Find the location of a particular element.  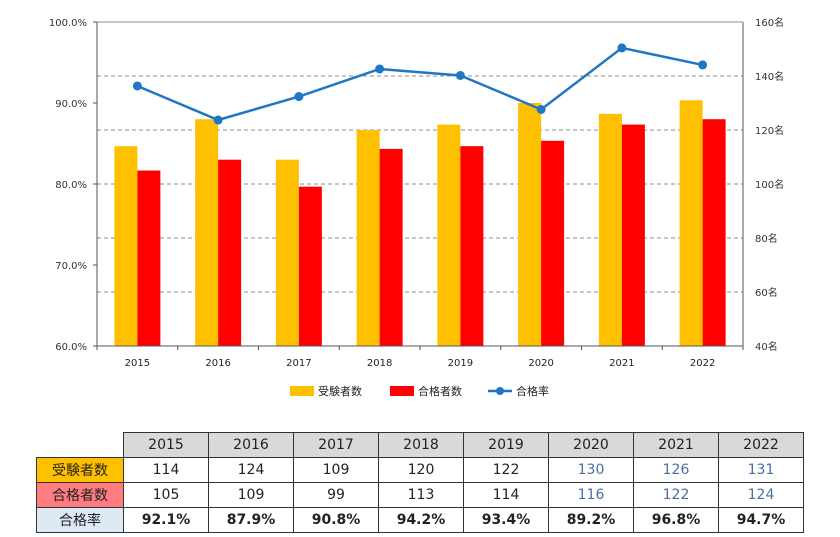

right-axis-tick-label: 40名 is located at coordinates (766, 346).